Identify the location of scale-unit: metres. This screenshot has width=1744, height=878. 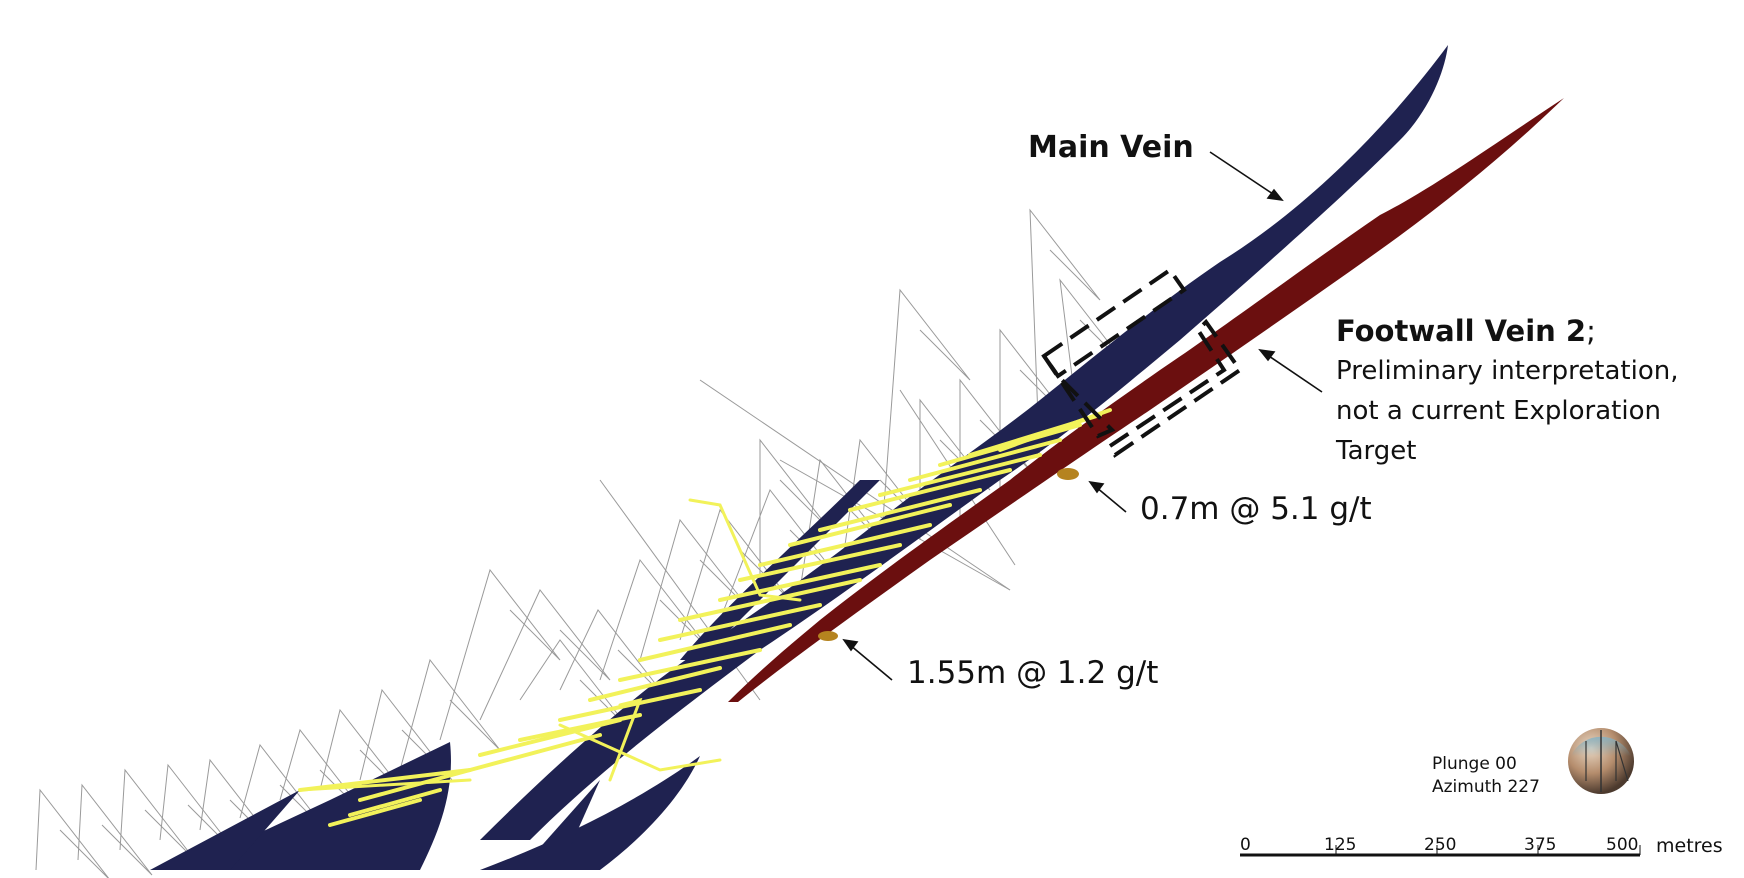
(1689, 846).